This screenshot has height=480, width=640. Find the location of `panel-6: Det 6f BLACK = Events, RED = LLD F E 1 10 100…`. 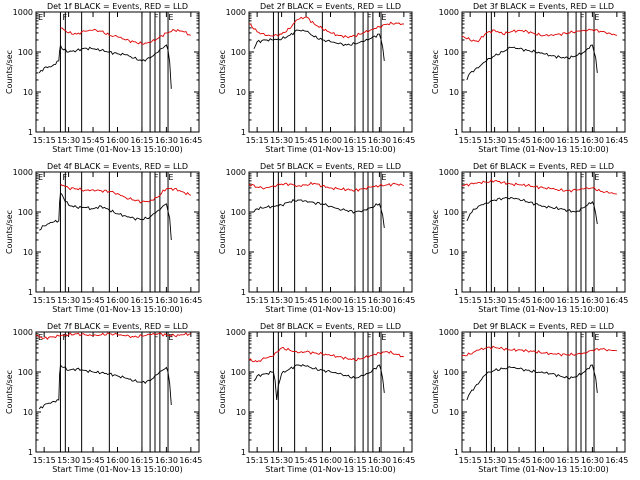

panel-6: Det 6f BLACK = Events, RED = LLD F E 1 10 100… is located at coordinates (529, 238).